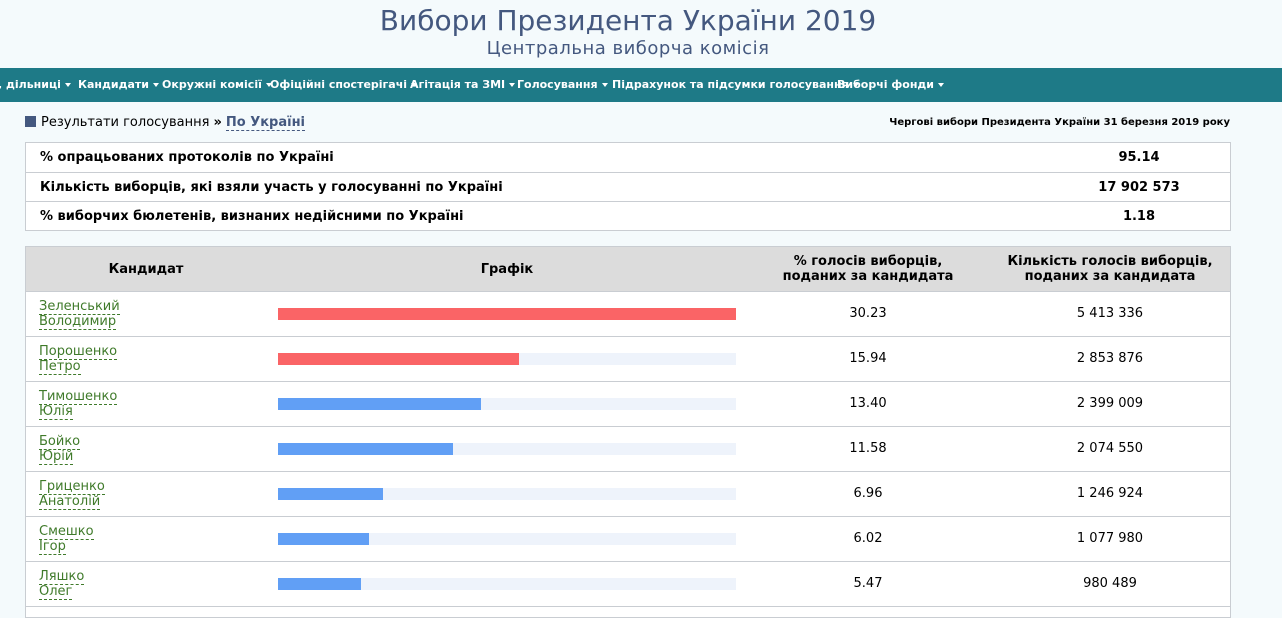  Describe the element at coordinates (78, 352) in the screenshot. I see `candidate-surname: Порошенко` at that location.